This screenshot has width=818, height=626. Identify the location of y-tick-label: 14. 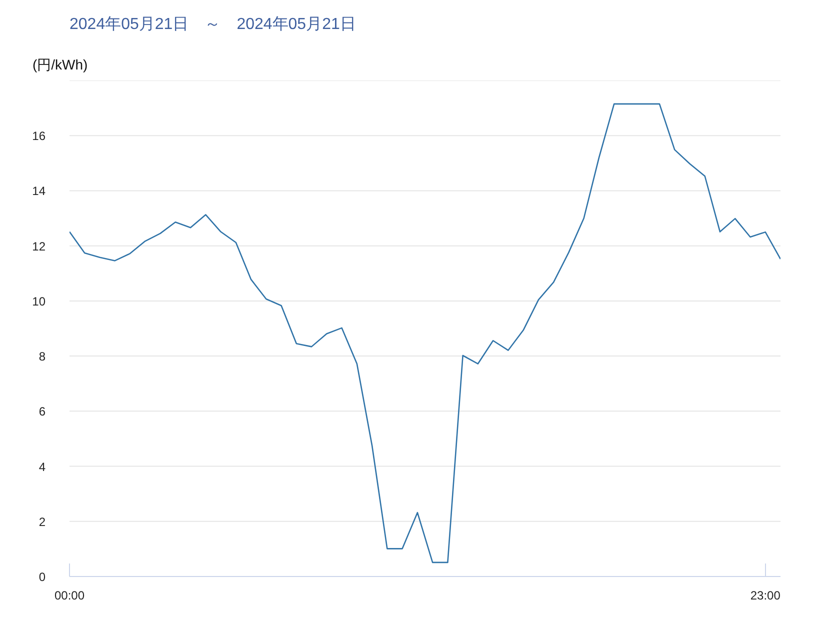
(39, 191).